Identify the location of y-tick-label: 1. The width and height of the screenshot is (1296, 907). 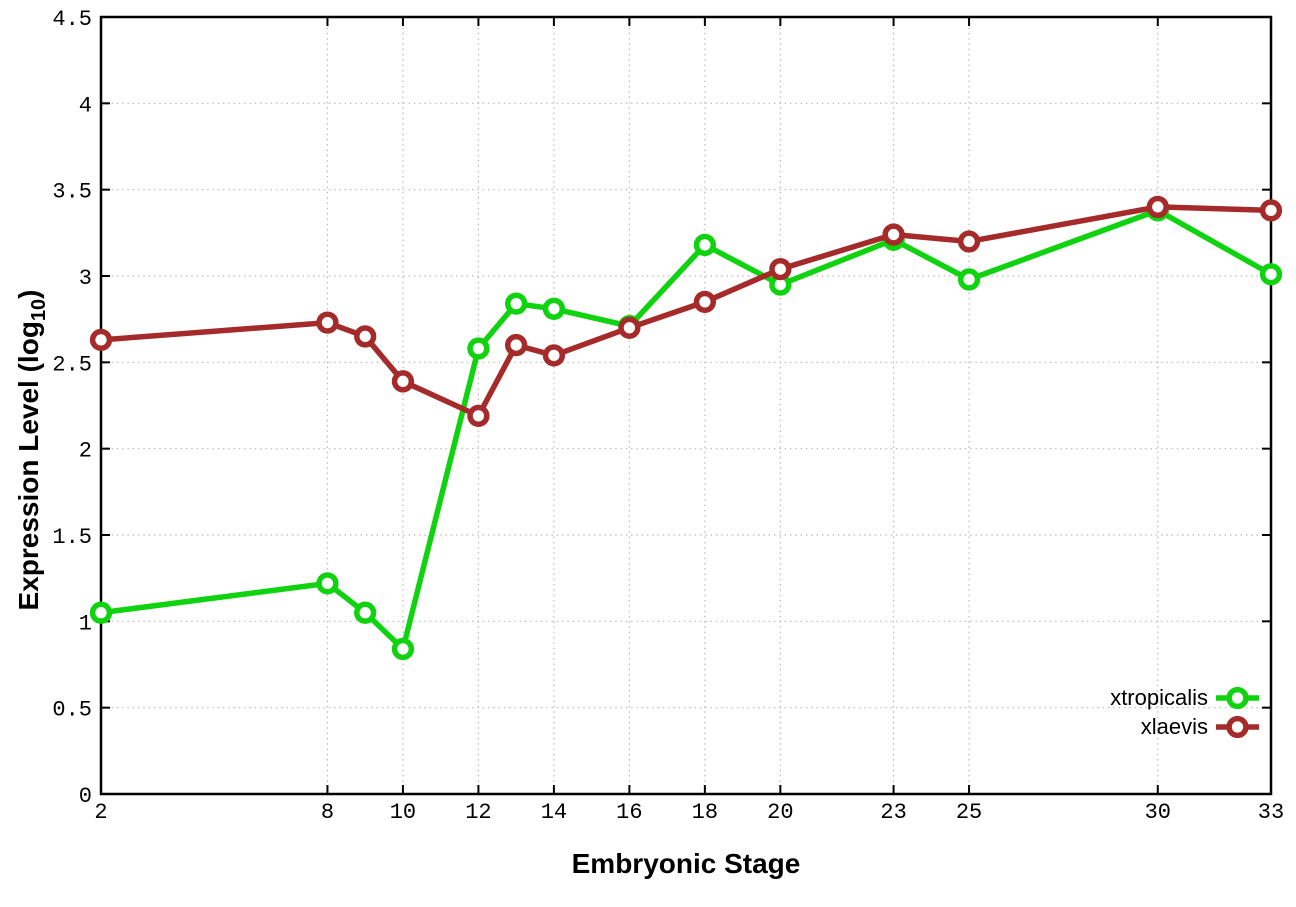
(85, 623).